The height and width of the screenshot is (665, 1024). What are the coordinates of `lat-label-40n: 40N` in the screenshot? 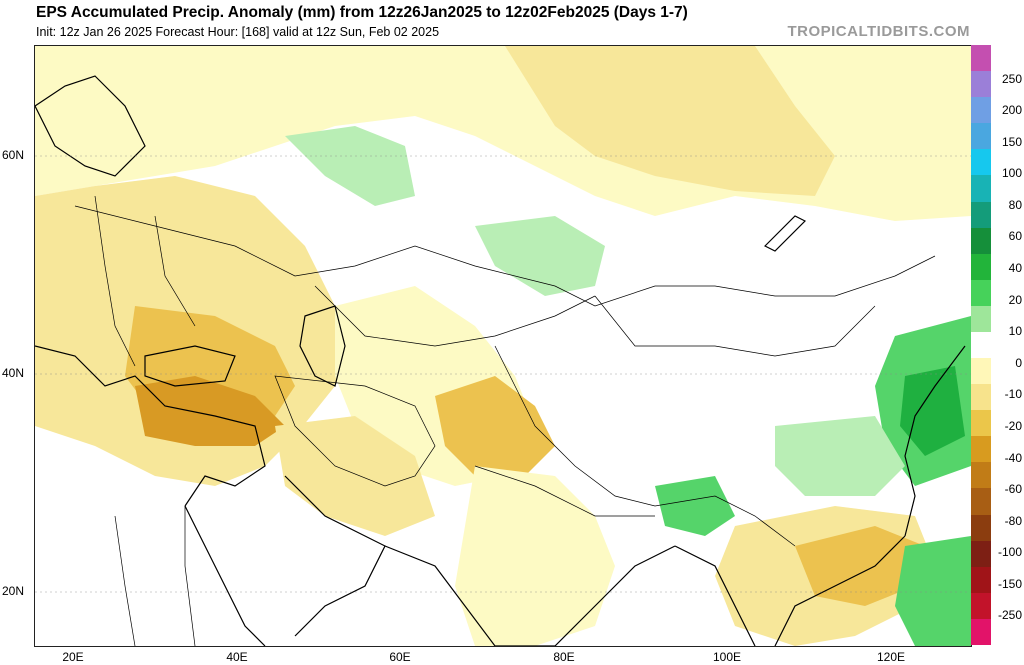 It's located at (13, 373).